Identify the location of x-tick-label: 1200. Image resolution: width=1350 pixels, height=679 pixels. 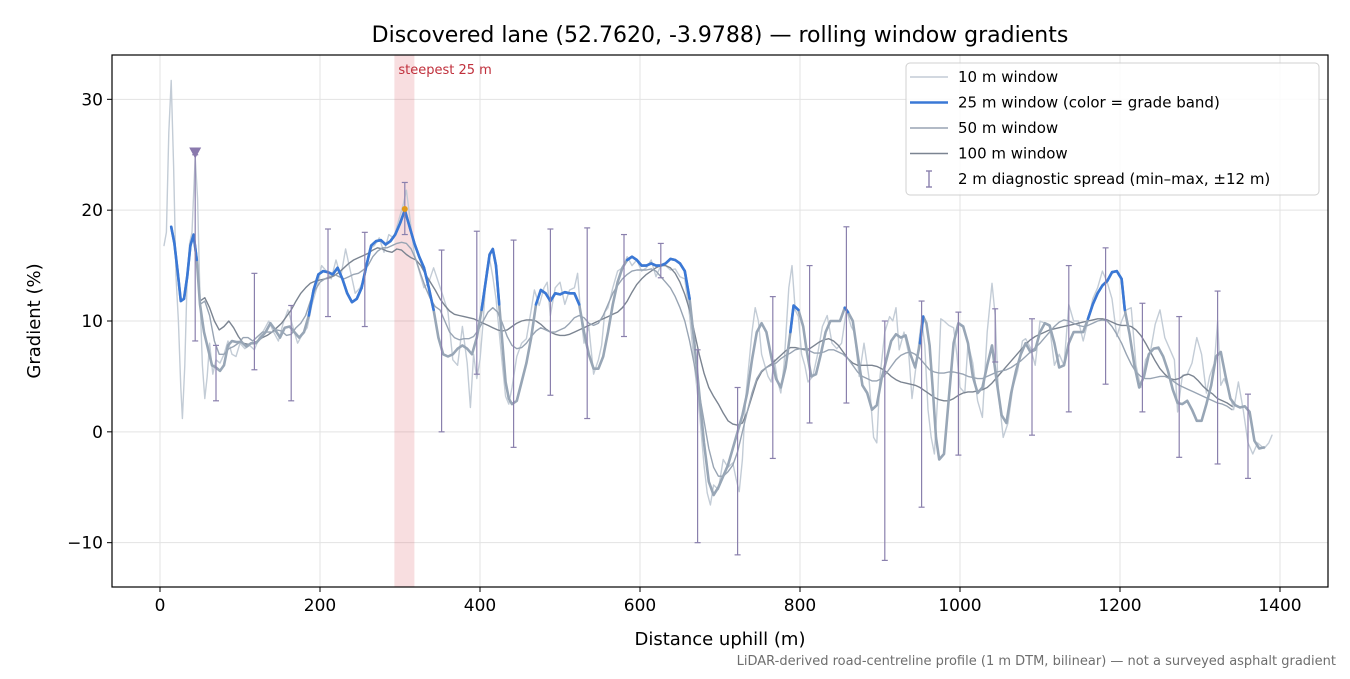
(1119, 606).